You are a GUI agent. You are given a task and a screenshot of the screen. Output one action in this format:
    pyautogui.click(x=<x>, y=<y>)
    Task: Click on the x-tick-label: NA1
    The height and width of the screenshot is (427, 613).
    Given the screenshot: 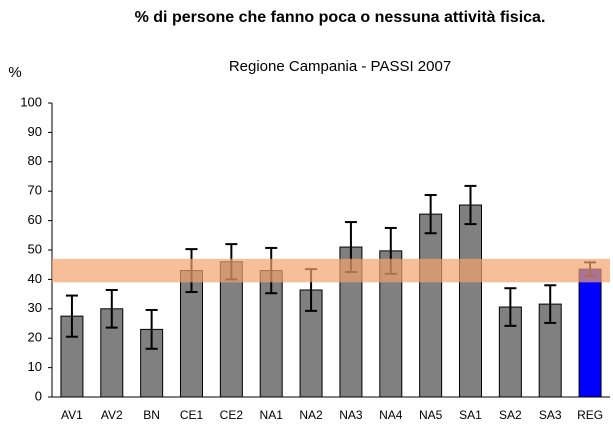 What is the action you would take?
    pyautogui.click(x=272, y=415)
    